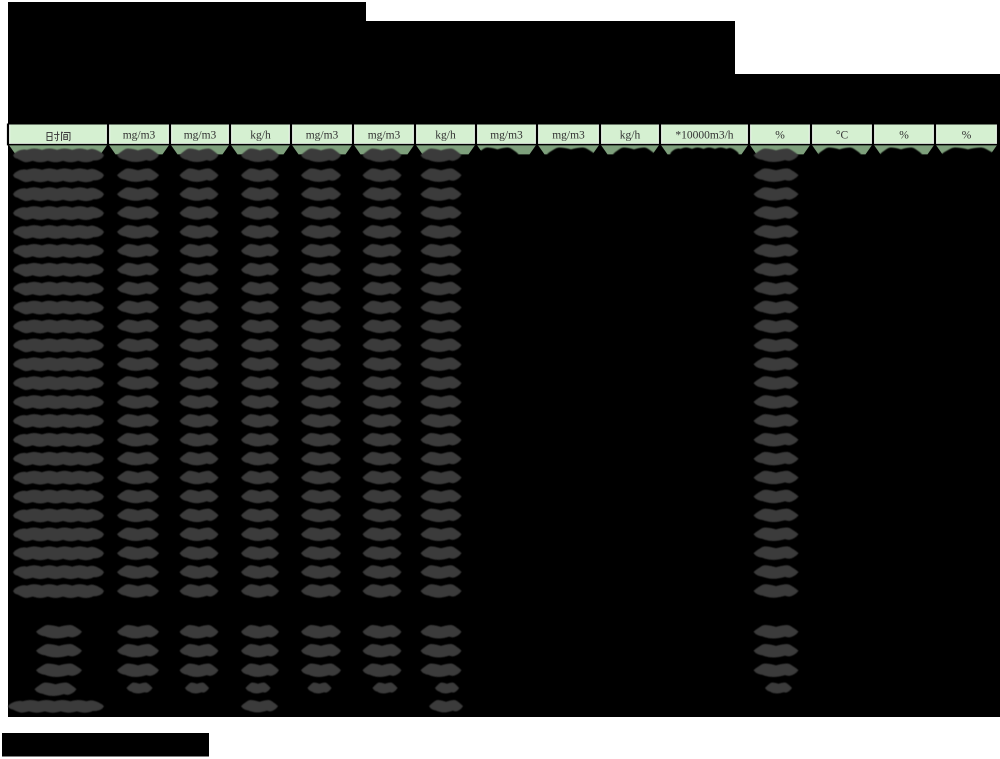 The height and width of the screenshot is (759, 1000). Describe the element at coordinates (842, 136) in the screenshot. I see `svg-text: °C` at that location.